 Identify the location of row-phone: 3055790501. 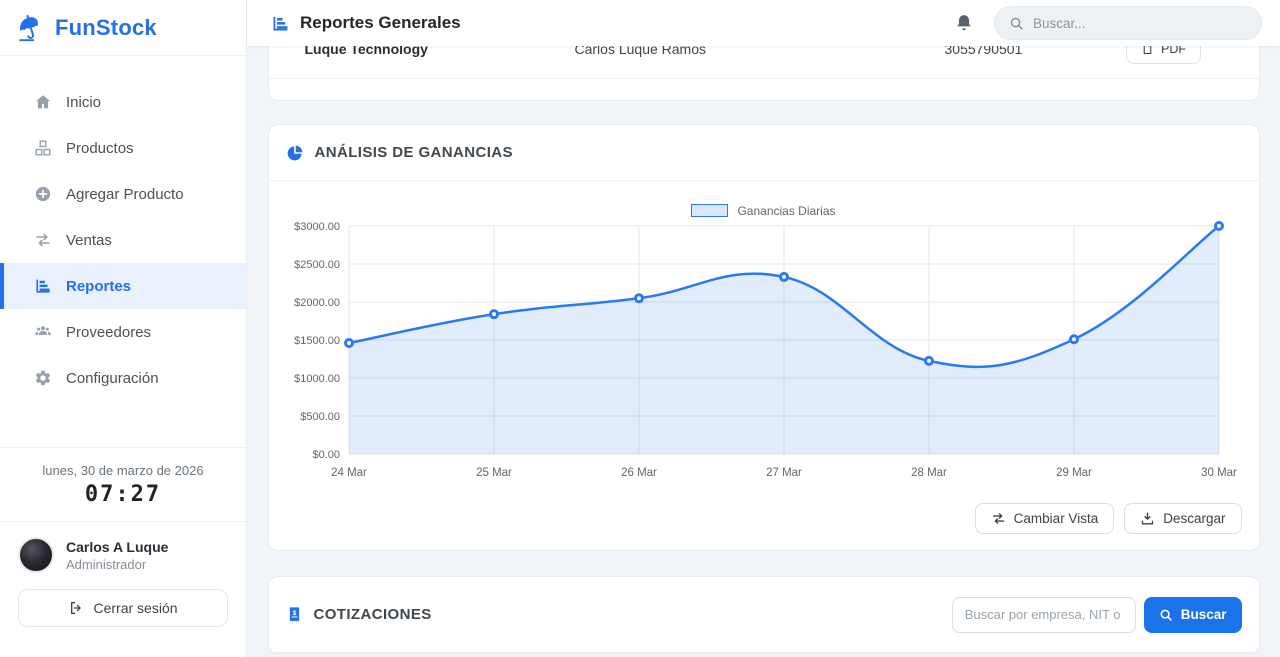
(983, 51).